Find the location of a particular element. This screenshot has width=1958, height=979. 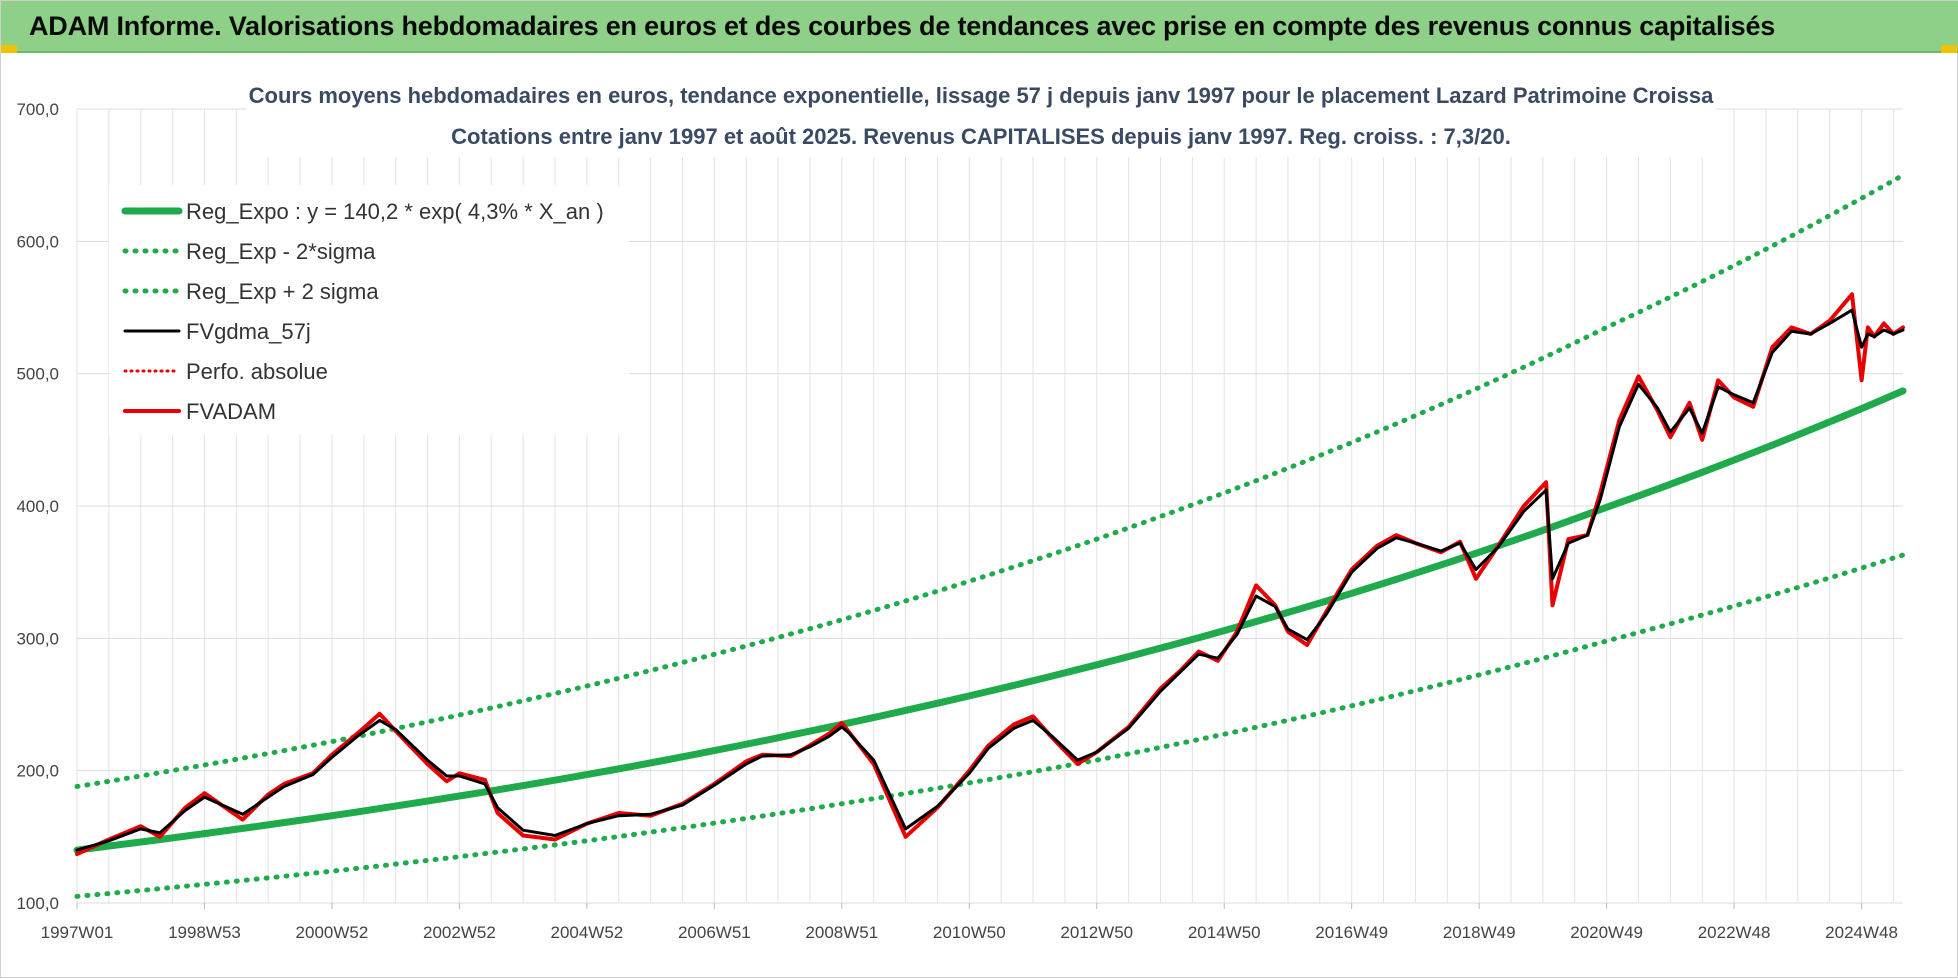

y-tick-label: 500,0 is located at coordinates (37, 374).